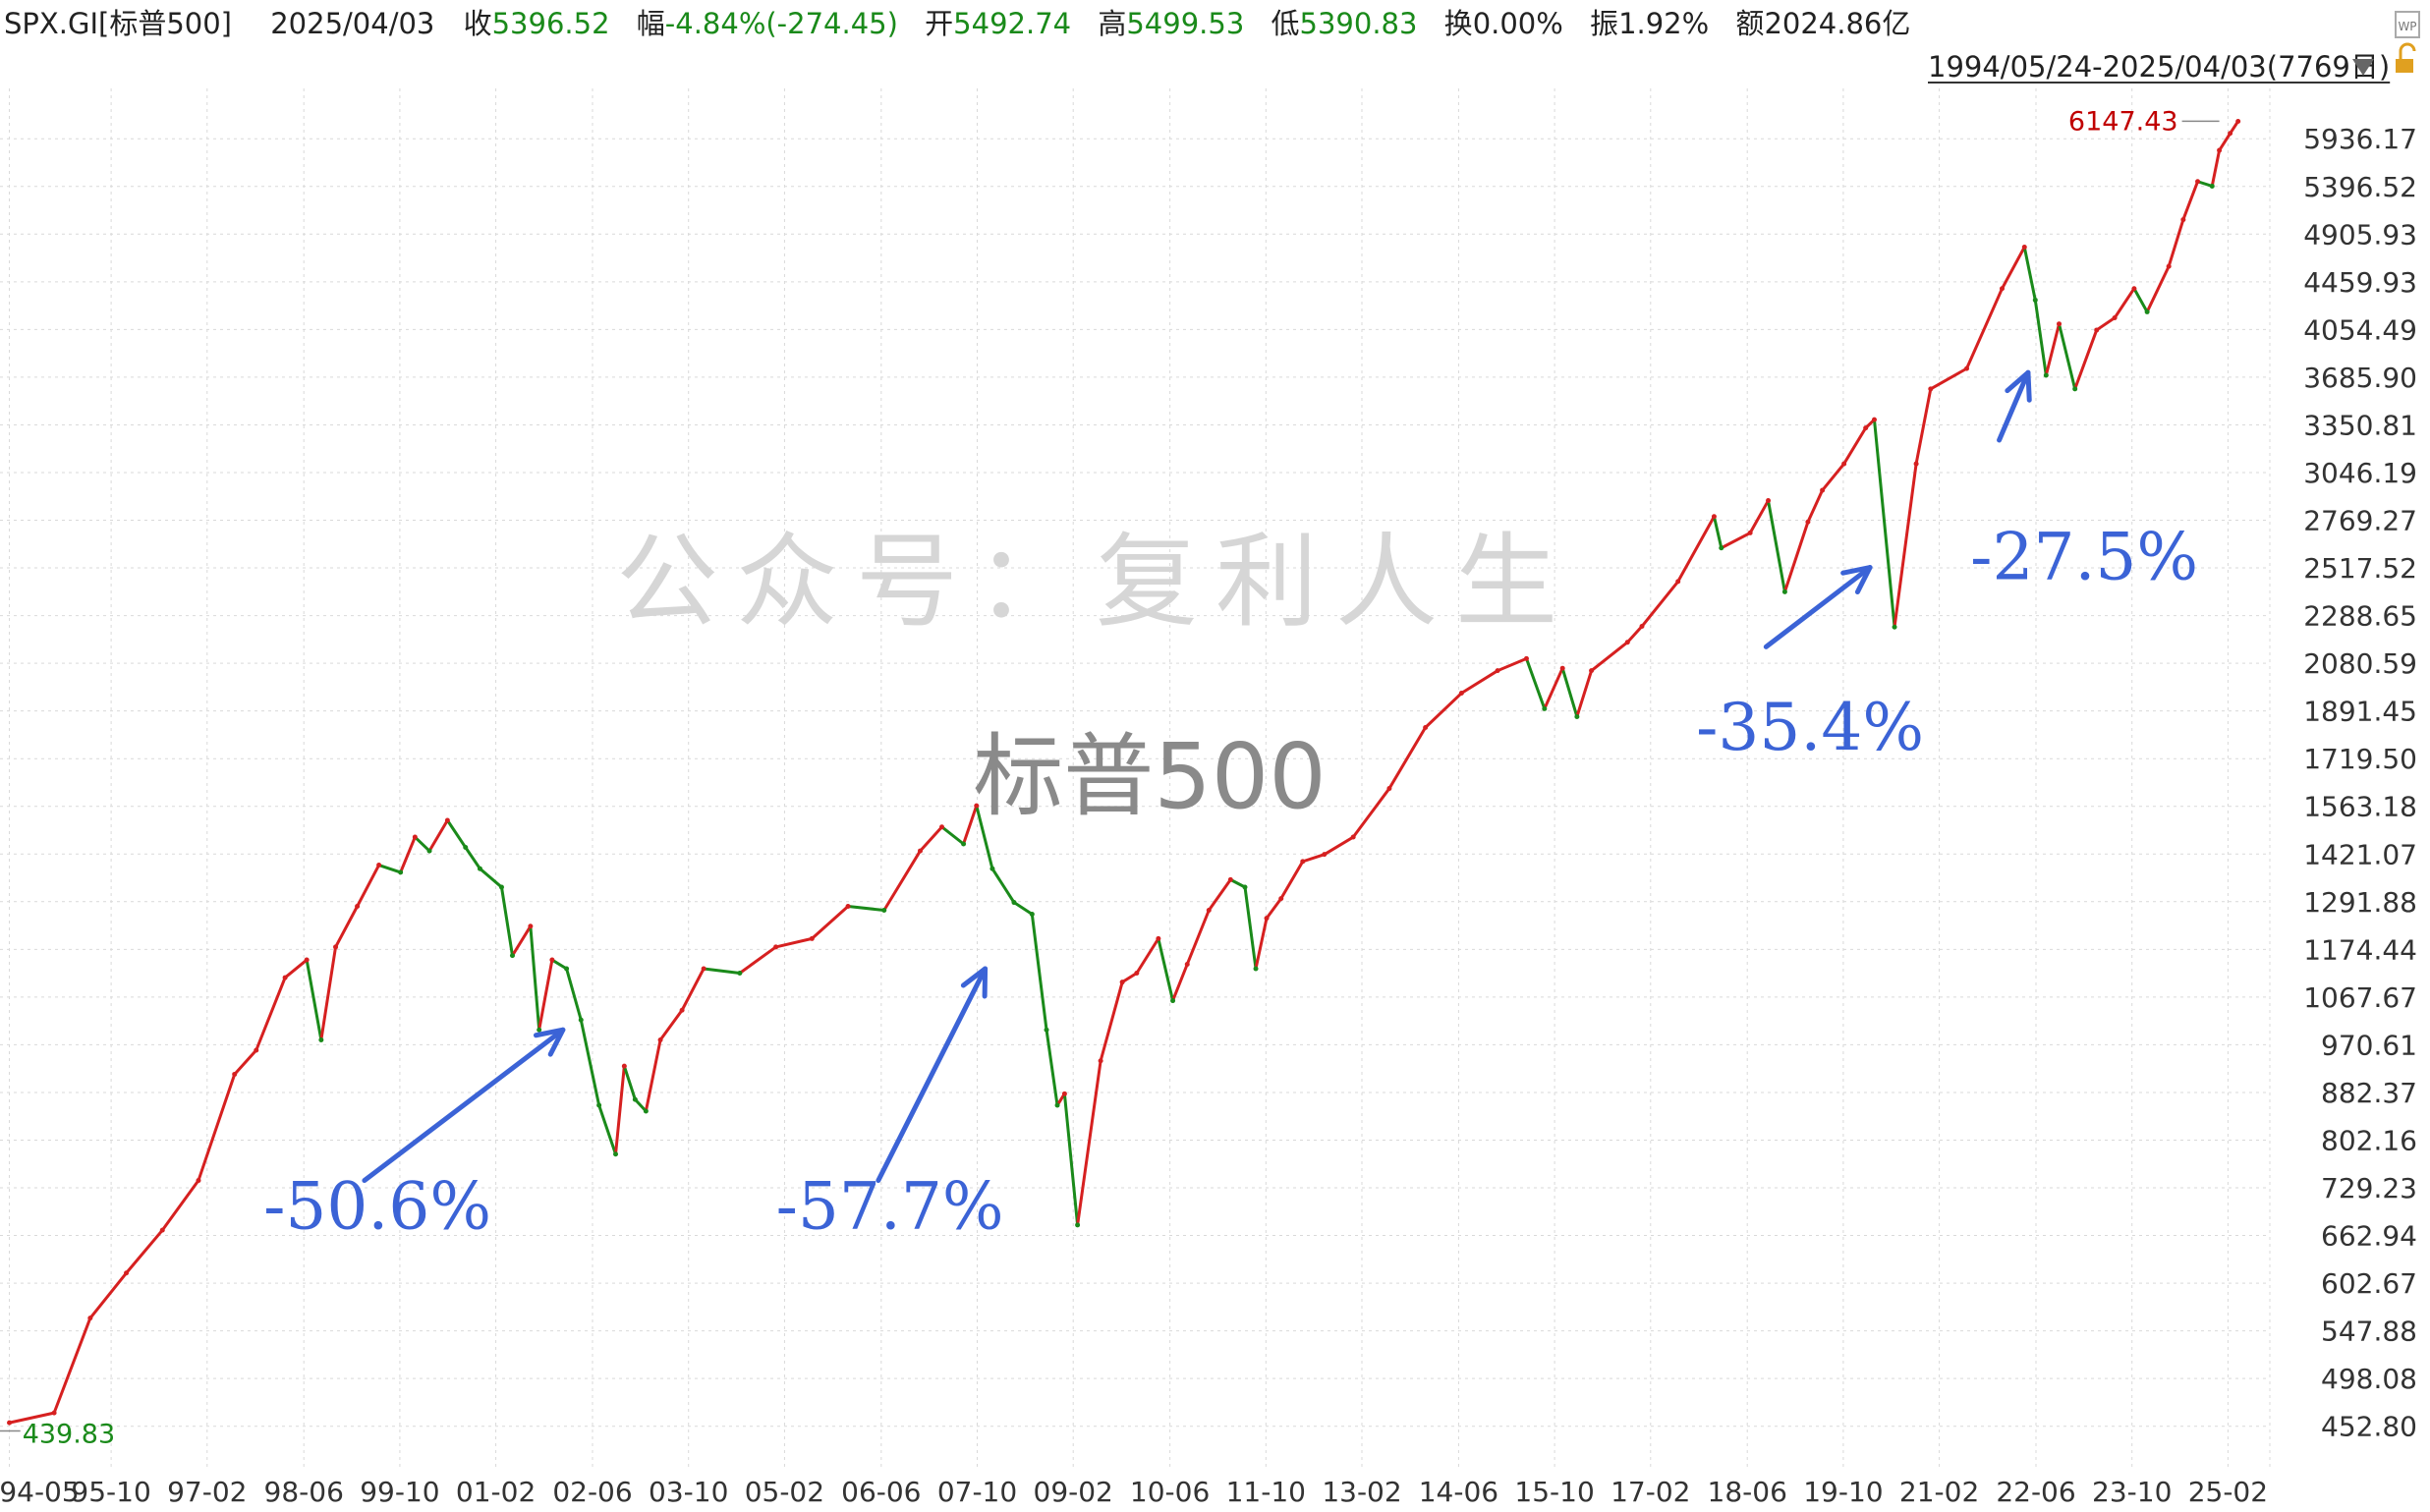 The width and height of the screenshot is (2430, 1512). I want to click on x-tick-label: 01-02, so click(496, 1492).